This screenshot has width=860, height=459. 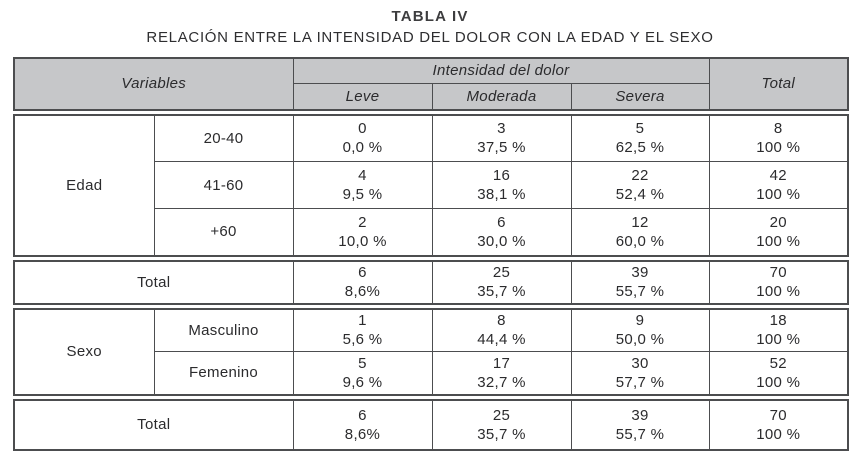 I want to click on percent-value: 32,7 %, so click(x=501, y=382).